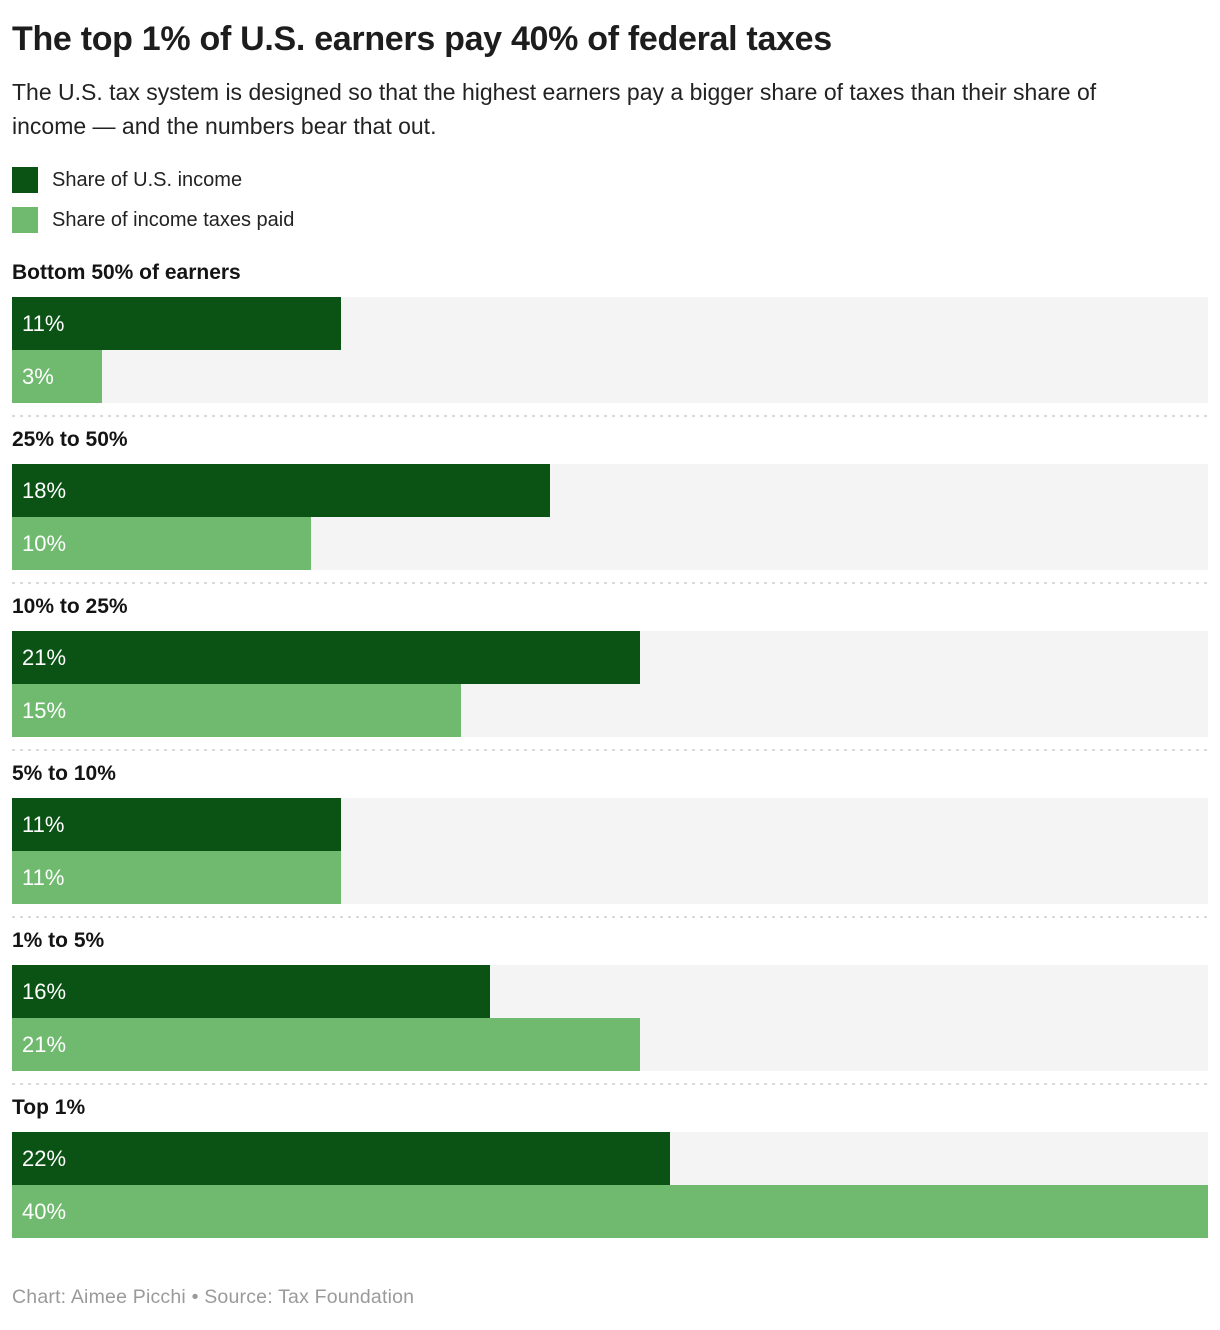  What do you see at coordinates (176, 878) in the screenshot?
I see `taxes-bar: 11%` at bounding box center [176, 878].